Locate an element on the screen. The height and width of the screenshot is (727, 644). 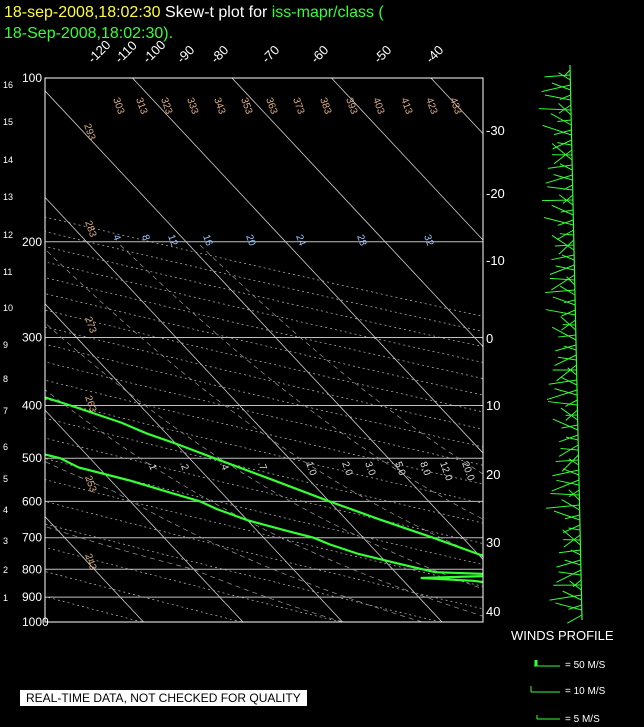
wind-legend-5: = 5 M/S is located at coordinates (582, 719).